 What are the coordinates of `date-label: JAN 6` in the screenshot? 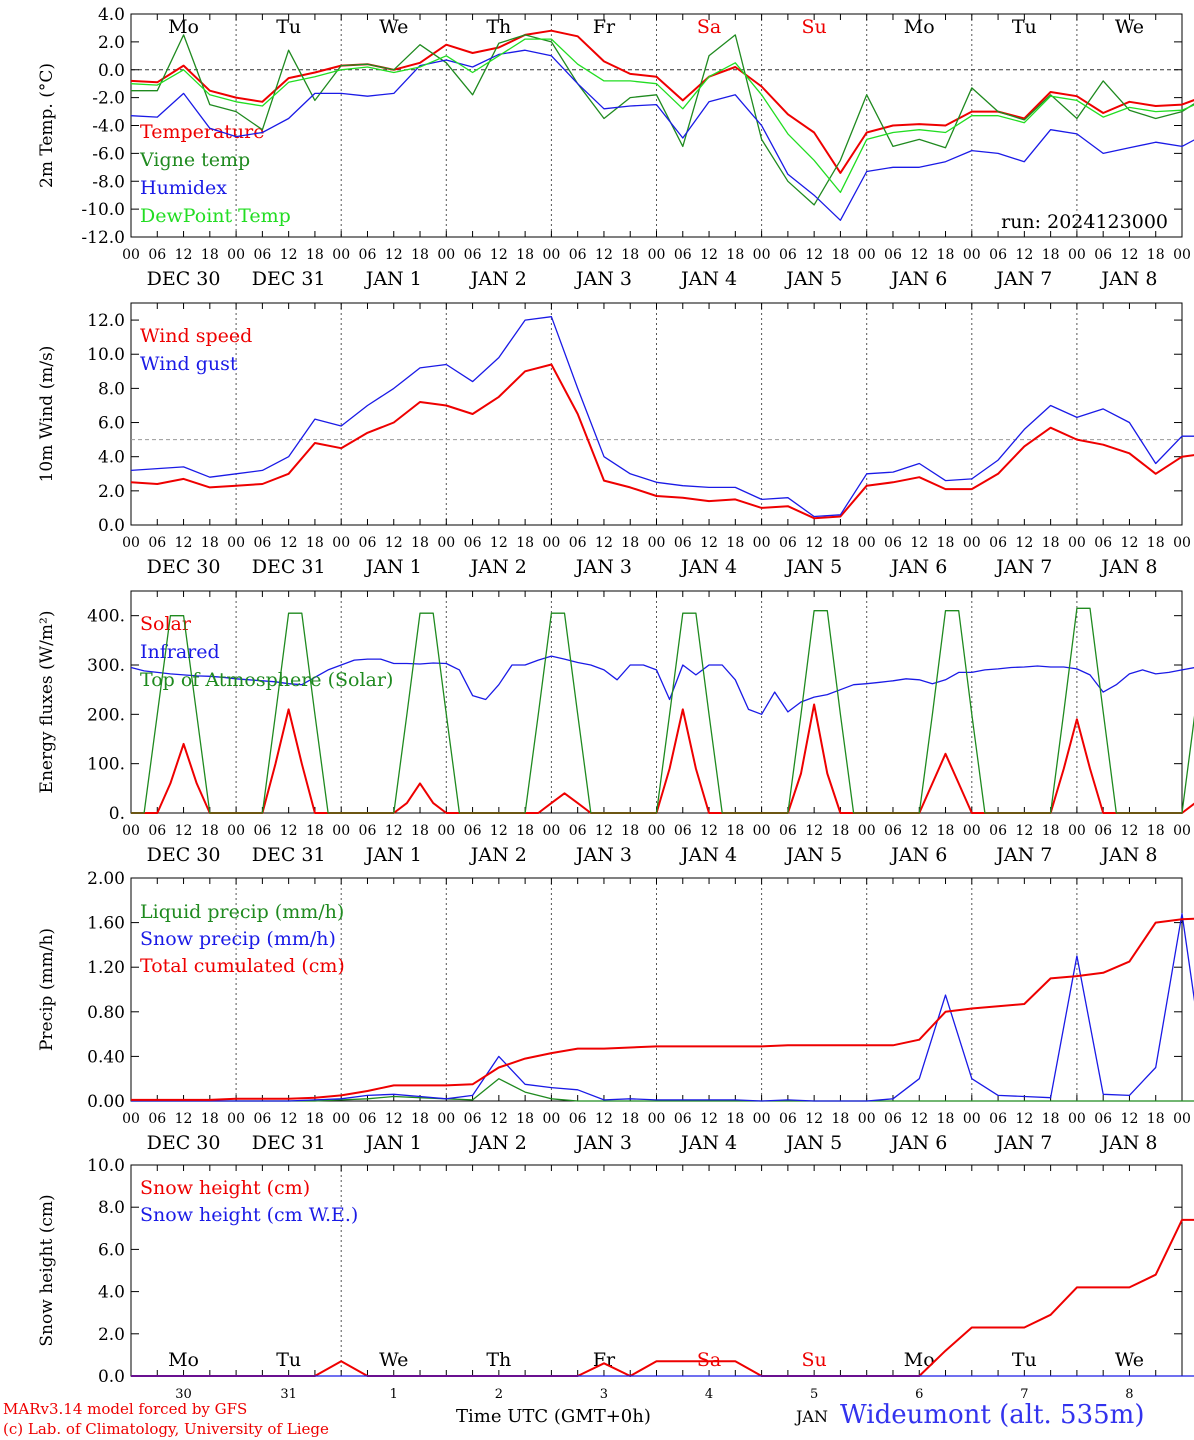 It's located at (918, 1143).